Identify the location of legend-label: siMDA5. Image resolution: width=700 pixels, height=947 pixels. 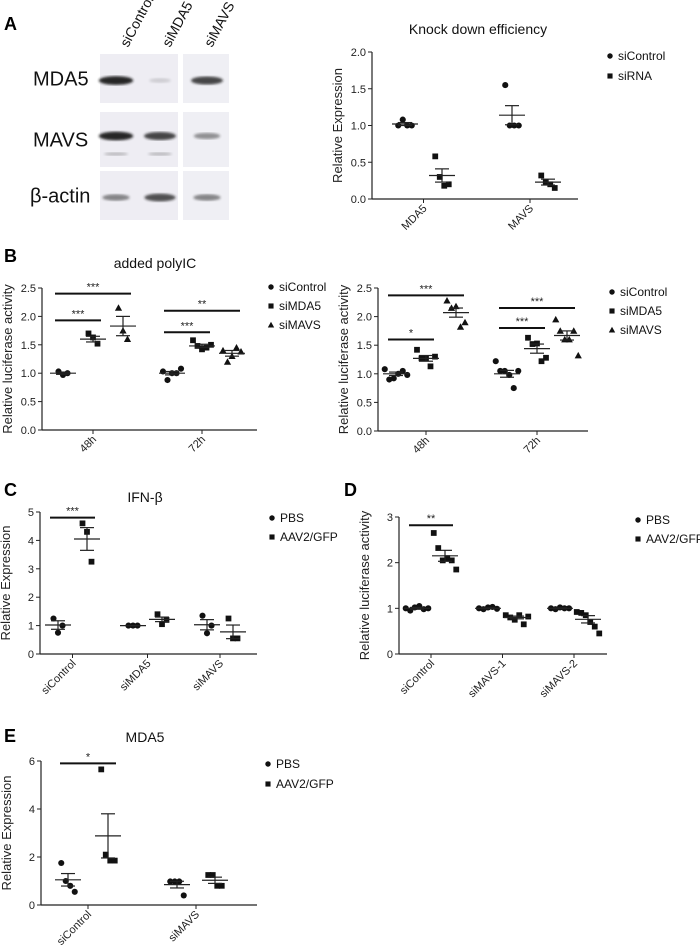
(641, 311).